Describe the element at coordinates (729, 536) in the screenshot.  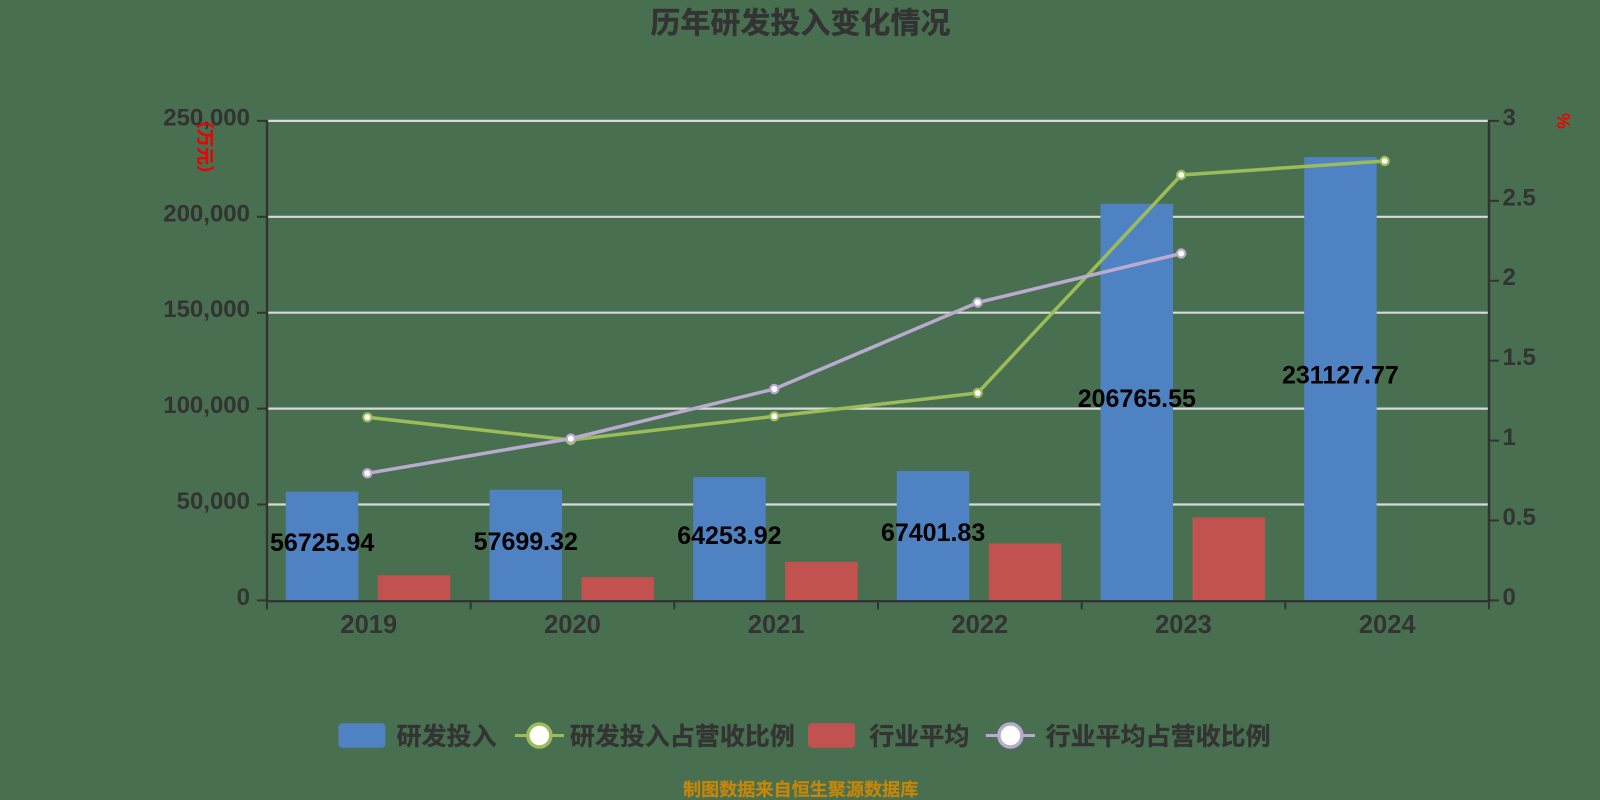
I see `svg-text: 64253.92` at that location.